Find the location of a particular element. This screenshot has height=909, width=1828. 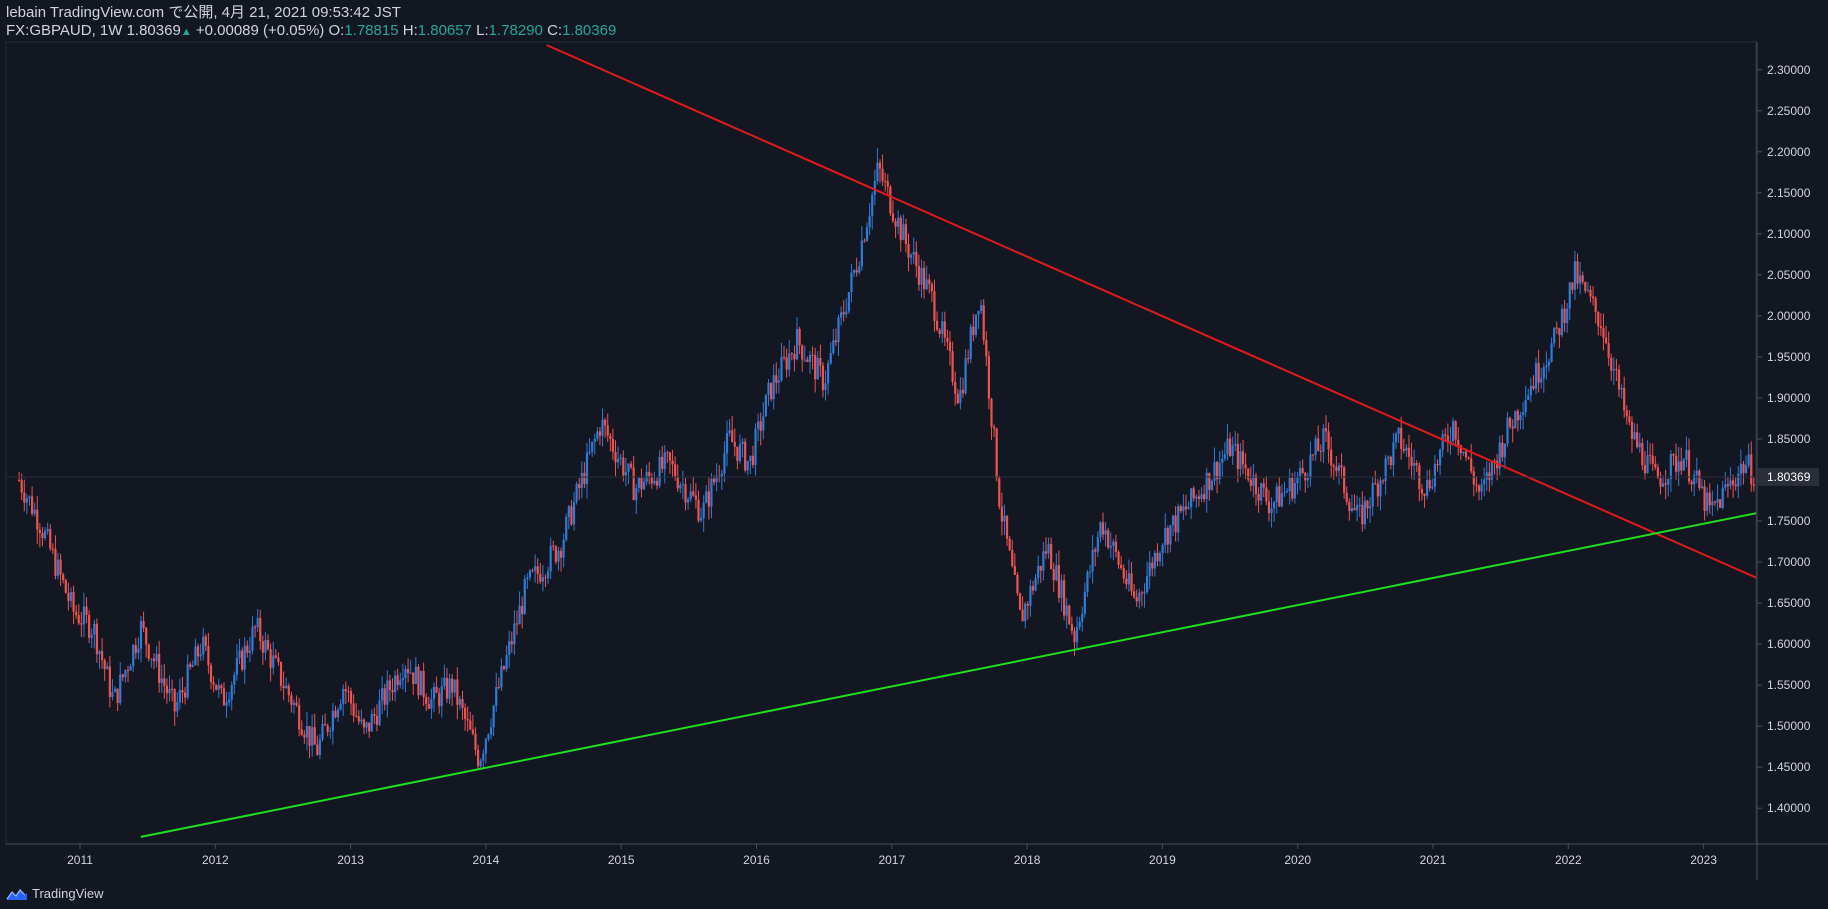

open-label: O: is located at coordinates (336, 30).